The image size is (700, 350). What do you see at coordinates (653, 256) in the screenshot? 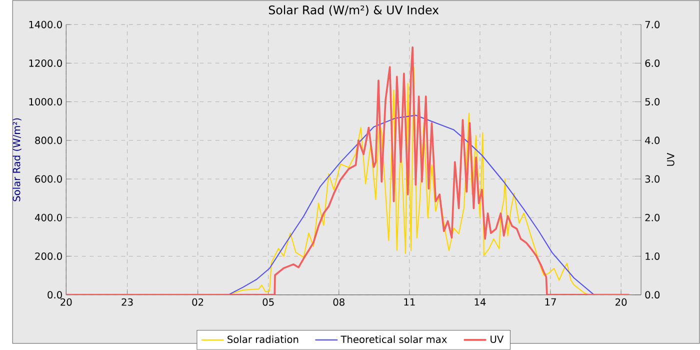
I see `y2-tick-label: 1.0` at bounding box center [653, 256].